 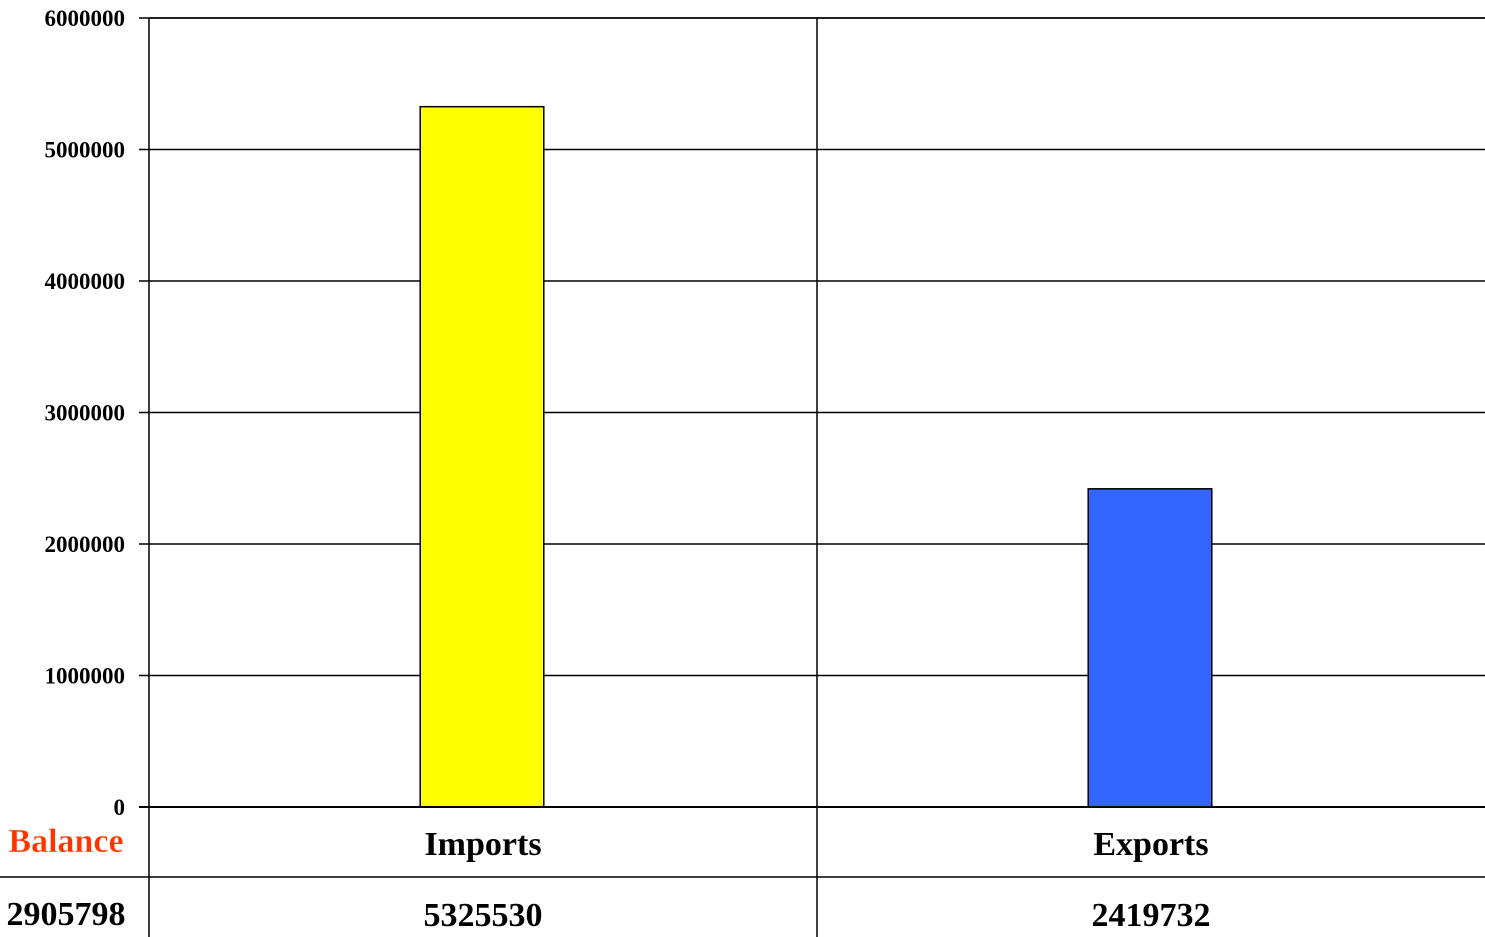 What do you see at coordinates (85, 281) in the screenshot?
I see `y-tick-label-4000000: 4000000` at bounding box center [85, 281].